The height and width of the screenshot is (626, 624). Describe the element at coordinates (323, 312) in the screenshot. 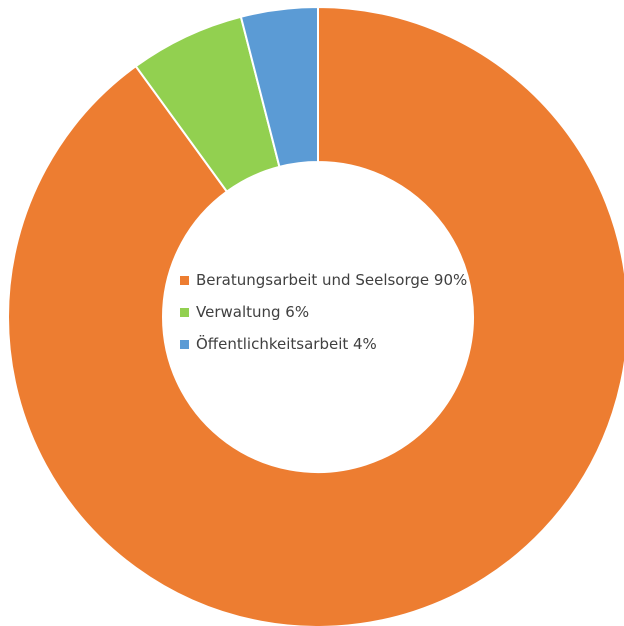

I see `legend-item-verwaltung: Verwaltung 6%` at that location.